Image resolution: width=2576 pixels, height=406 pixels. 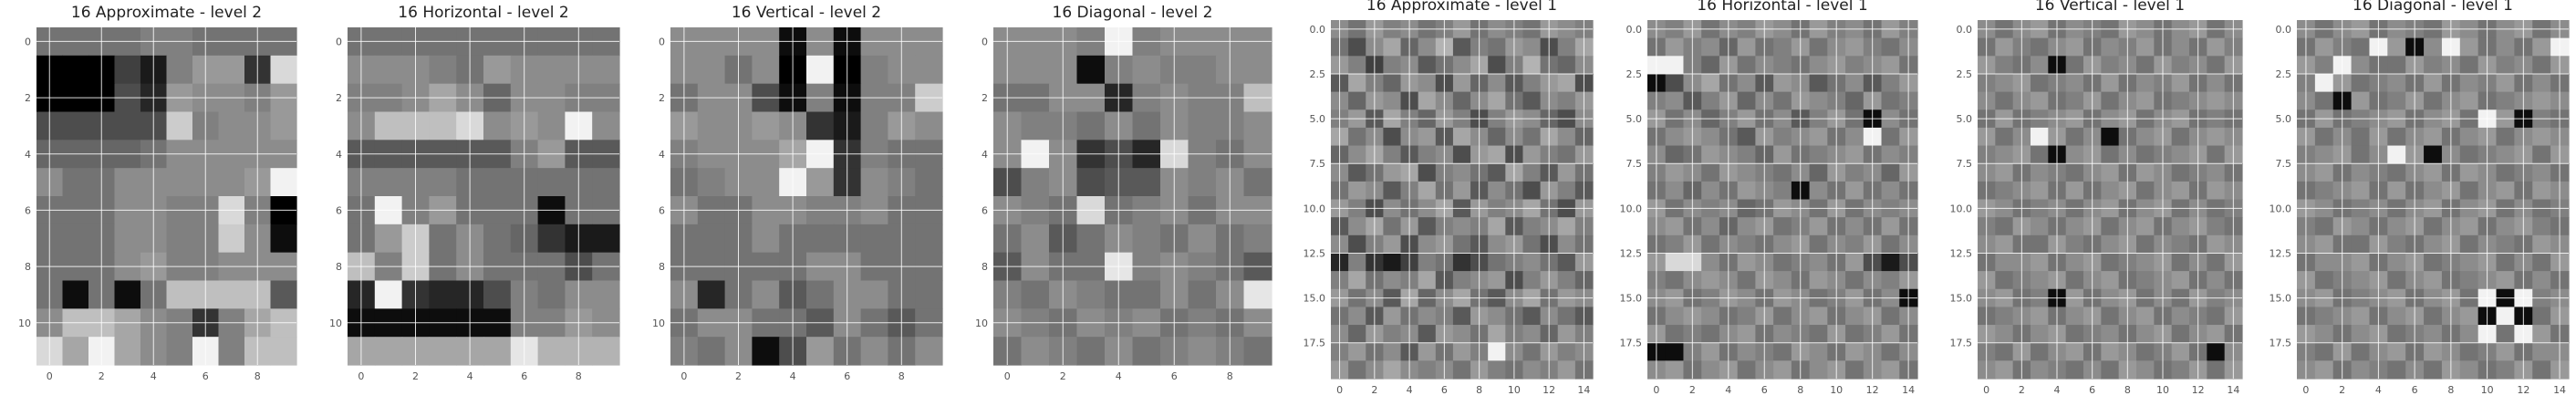 I want to click on heatmap-plot: 0 2 4 6 8 0 2 4 6 8 10, so click(x=474, y=204).